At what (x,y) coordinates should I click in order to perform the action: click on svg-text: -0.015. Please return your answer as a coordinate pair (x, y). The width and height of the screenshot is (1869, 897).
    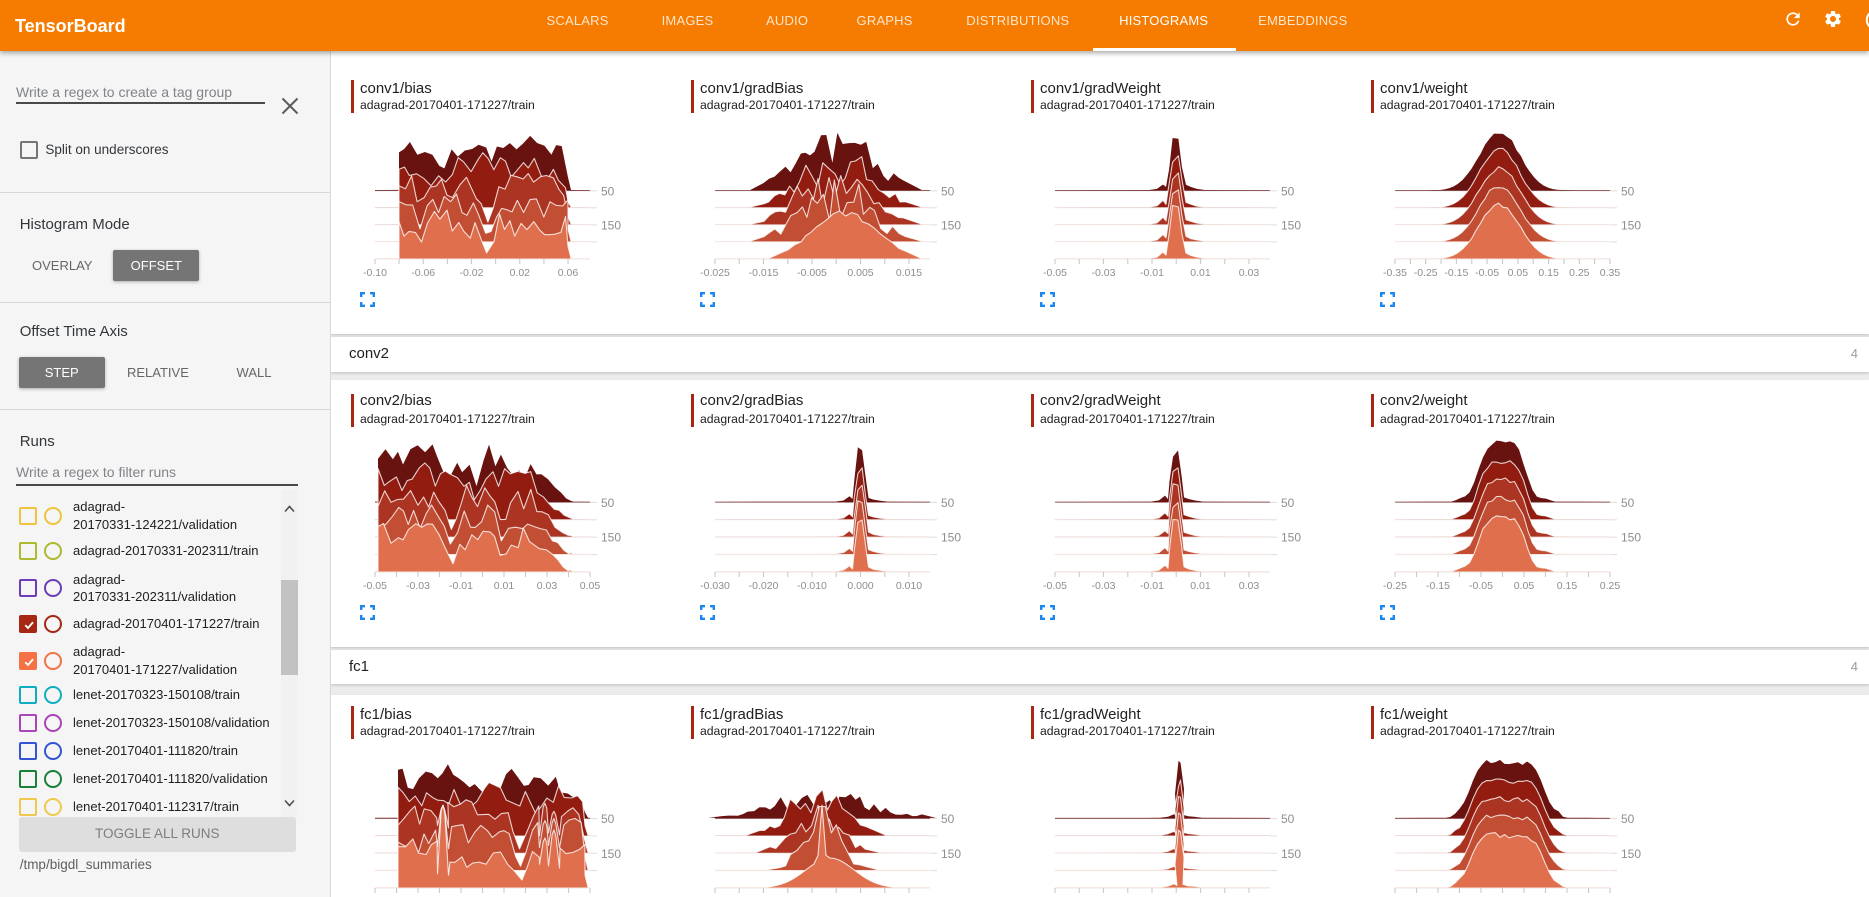
    Looking at the image, I should click on (764, 273).